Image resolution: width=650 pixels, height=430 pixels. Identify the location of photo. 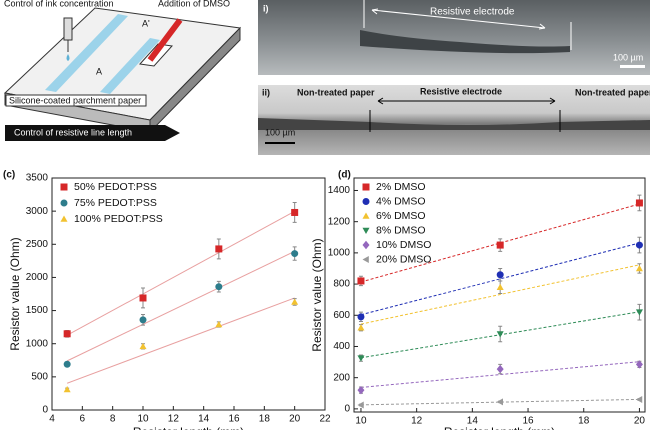
(454, 120).